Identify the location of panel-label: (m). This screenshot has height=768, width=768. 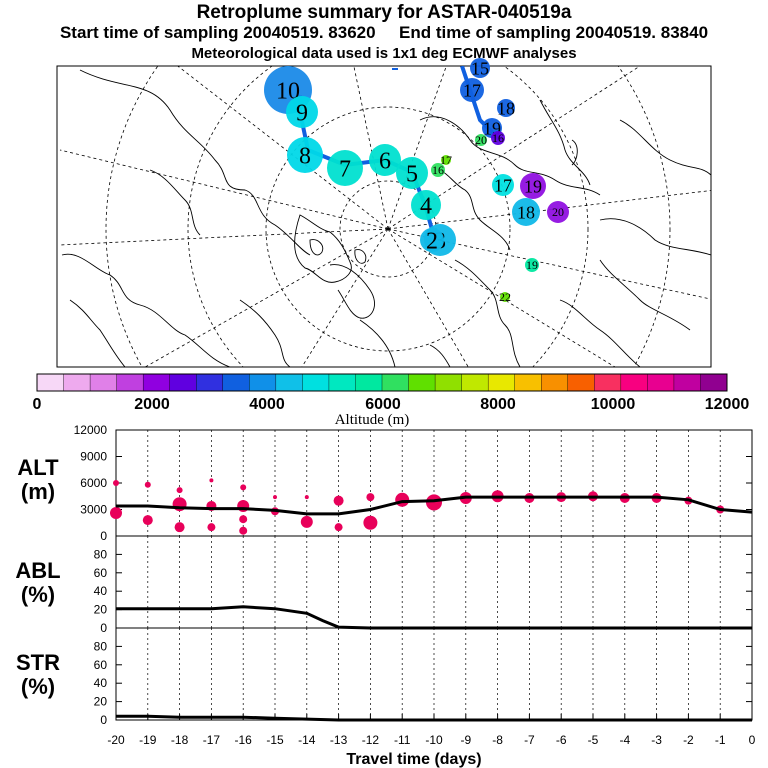
(38, 491).